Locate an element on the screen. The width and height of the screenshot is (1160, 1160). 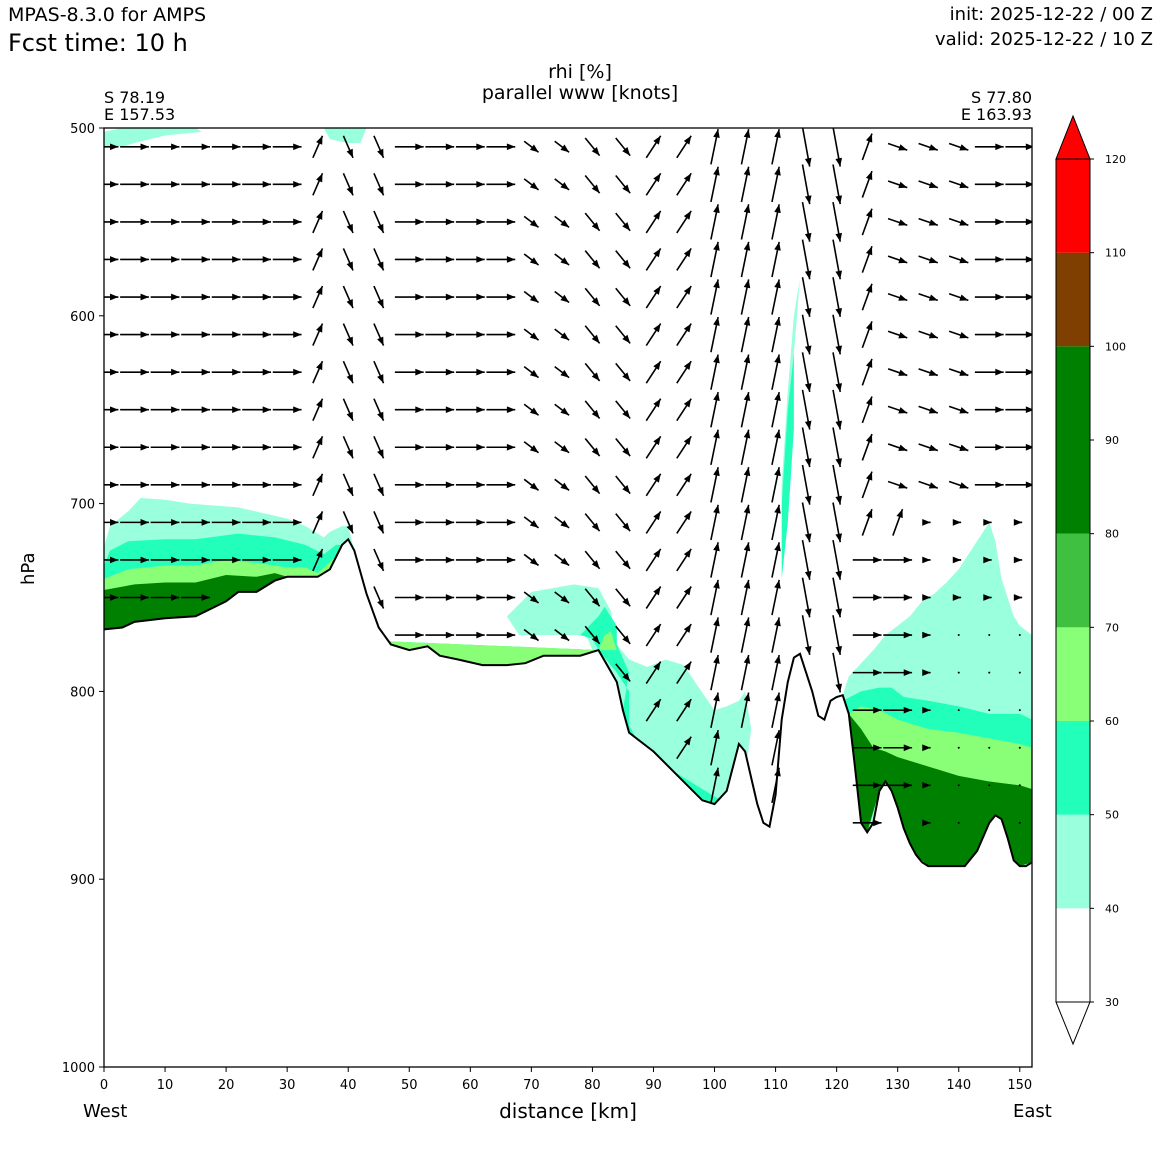
x-tick-label: 30 is located at coordinates (287, 1085).